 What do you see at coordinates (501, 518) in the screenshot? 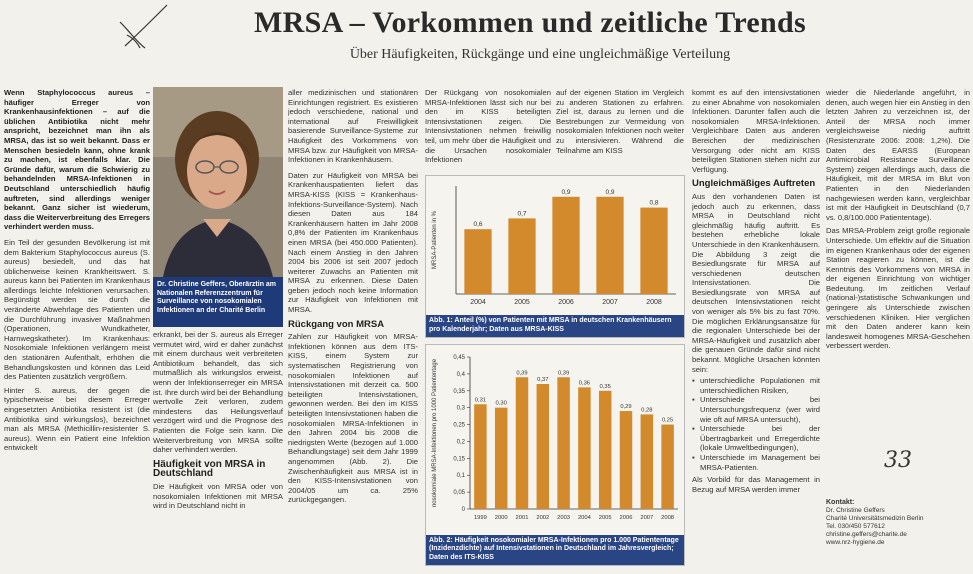
I see `x-tick-label: 2000` at bounding box center [501, 518].